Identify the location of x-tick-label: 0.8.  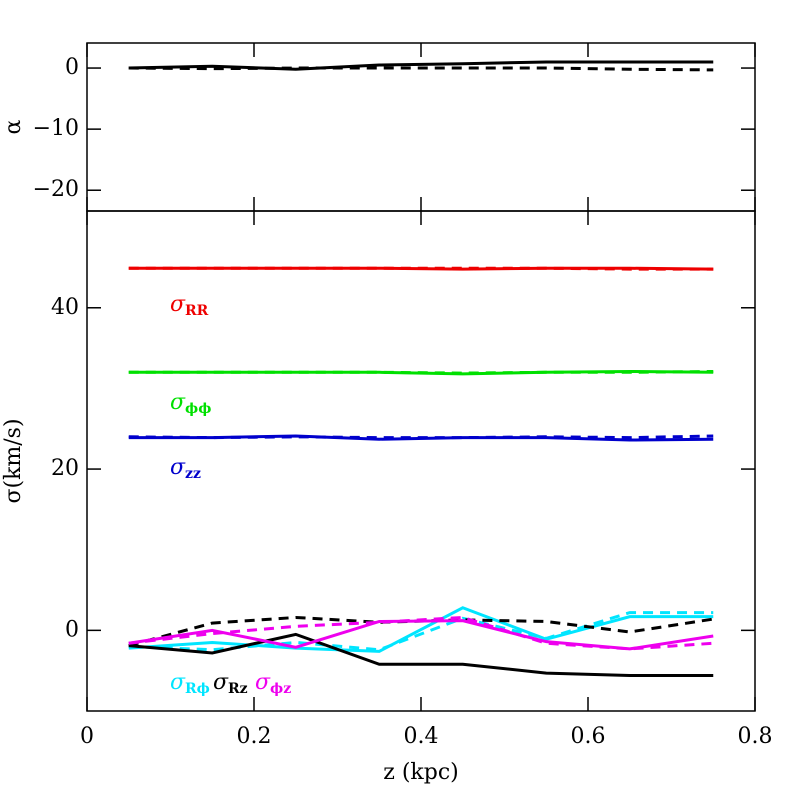
(755, 736).